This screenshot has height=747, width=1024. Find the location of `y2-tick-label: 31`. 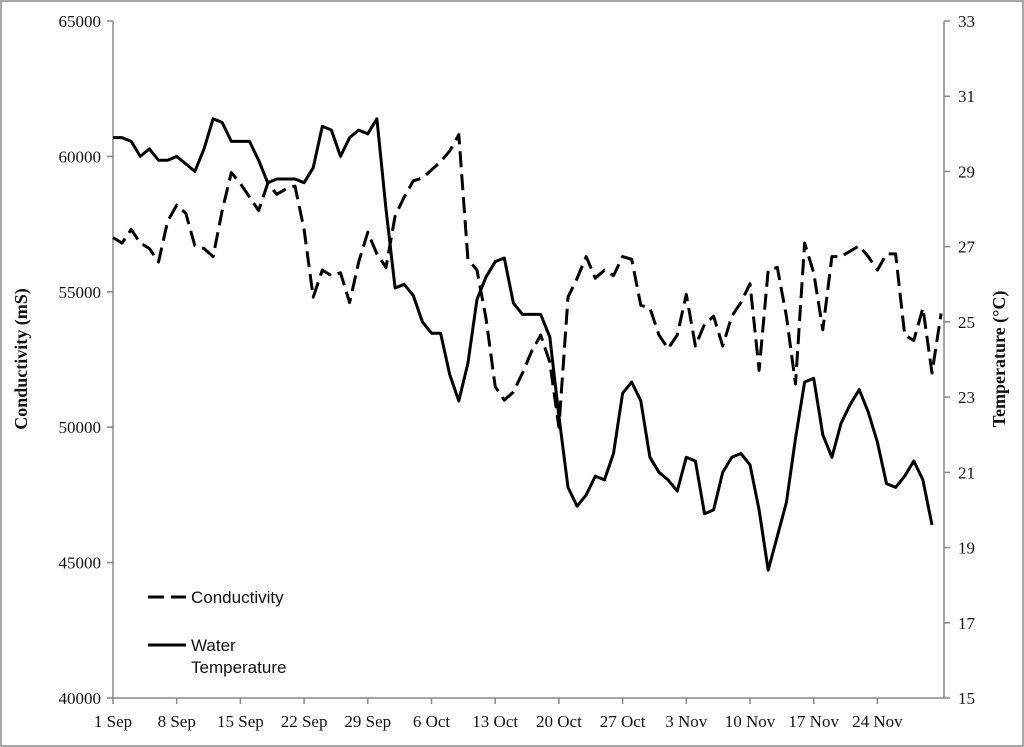

y2-tick-label: 31 is located at coordinates (966, 96).